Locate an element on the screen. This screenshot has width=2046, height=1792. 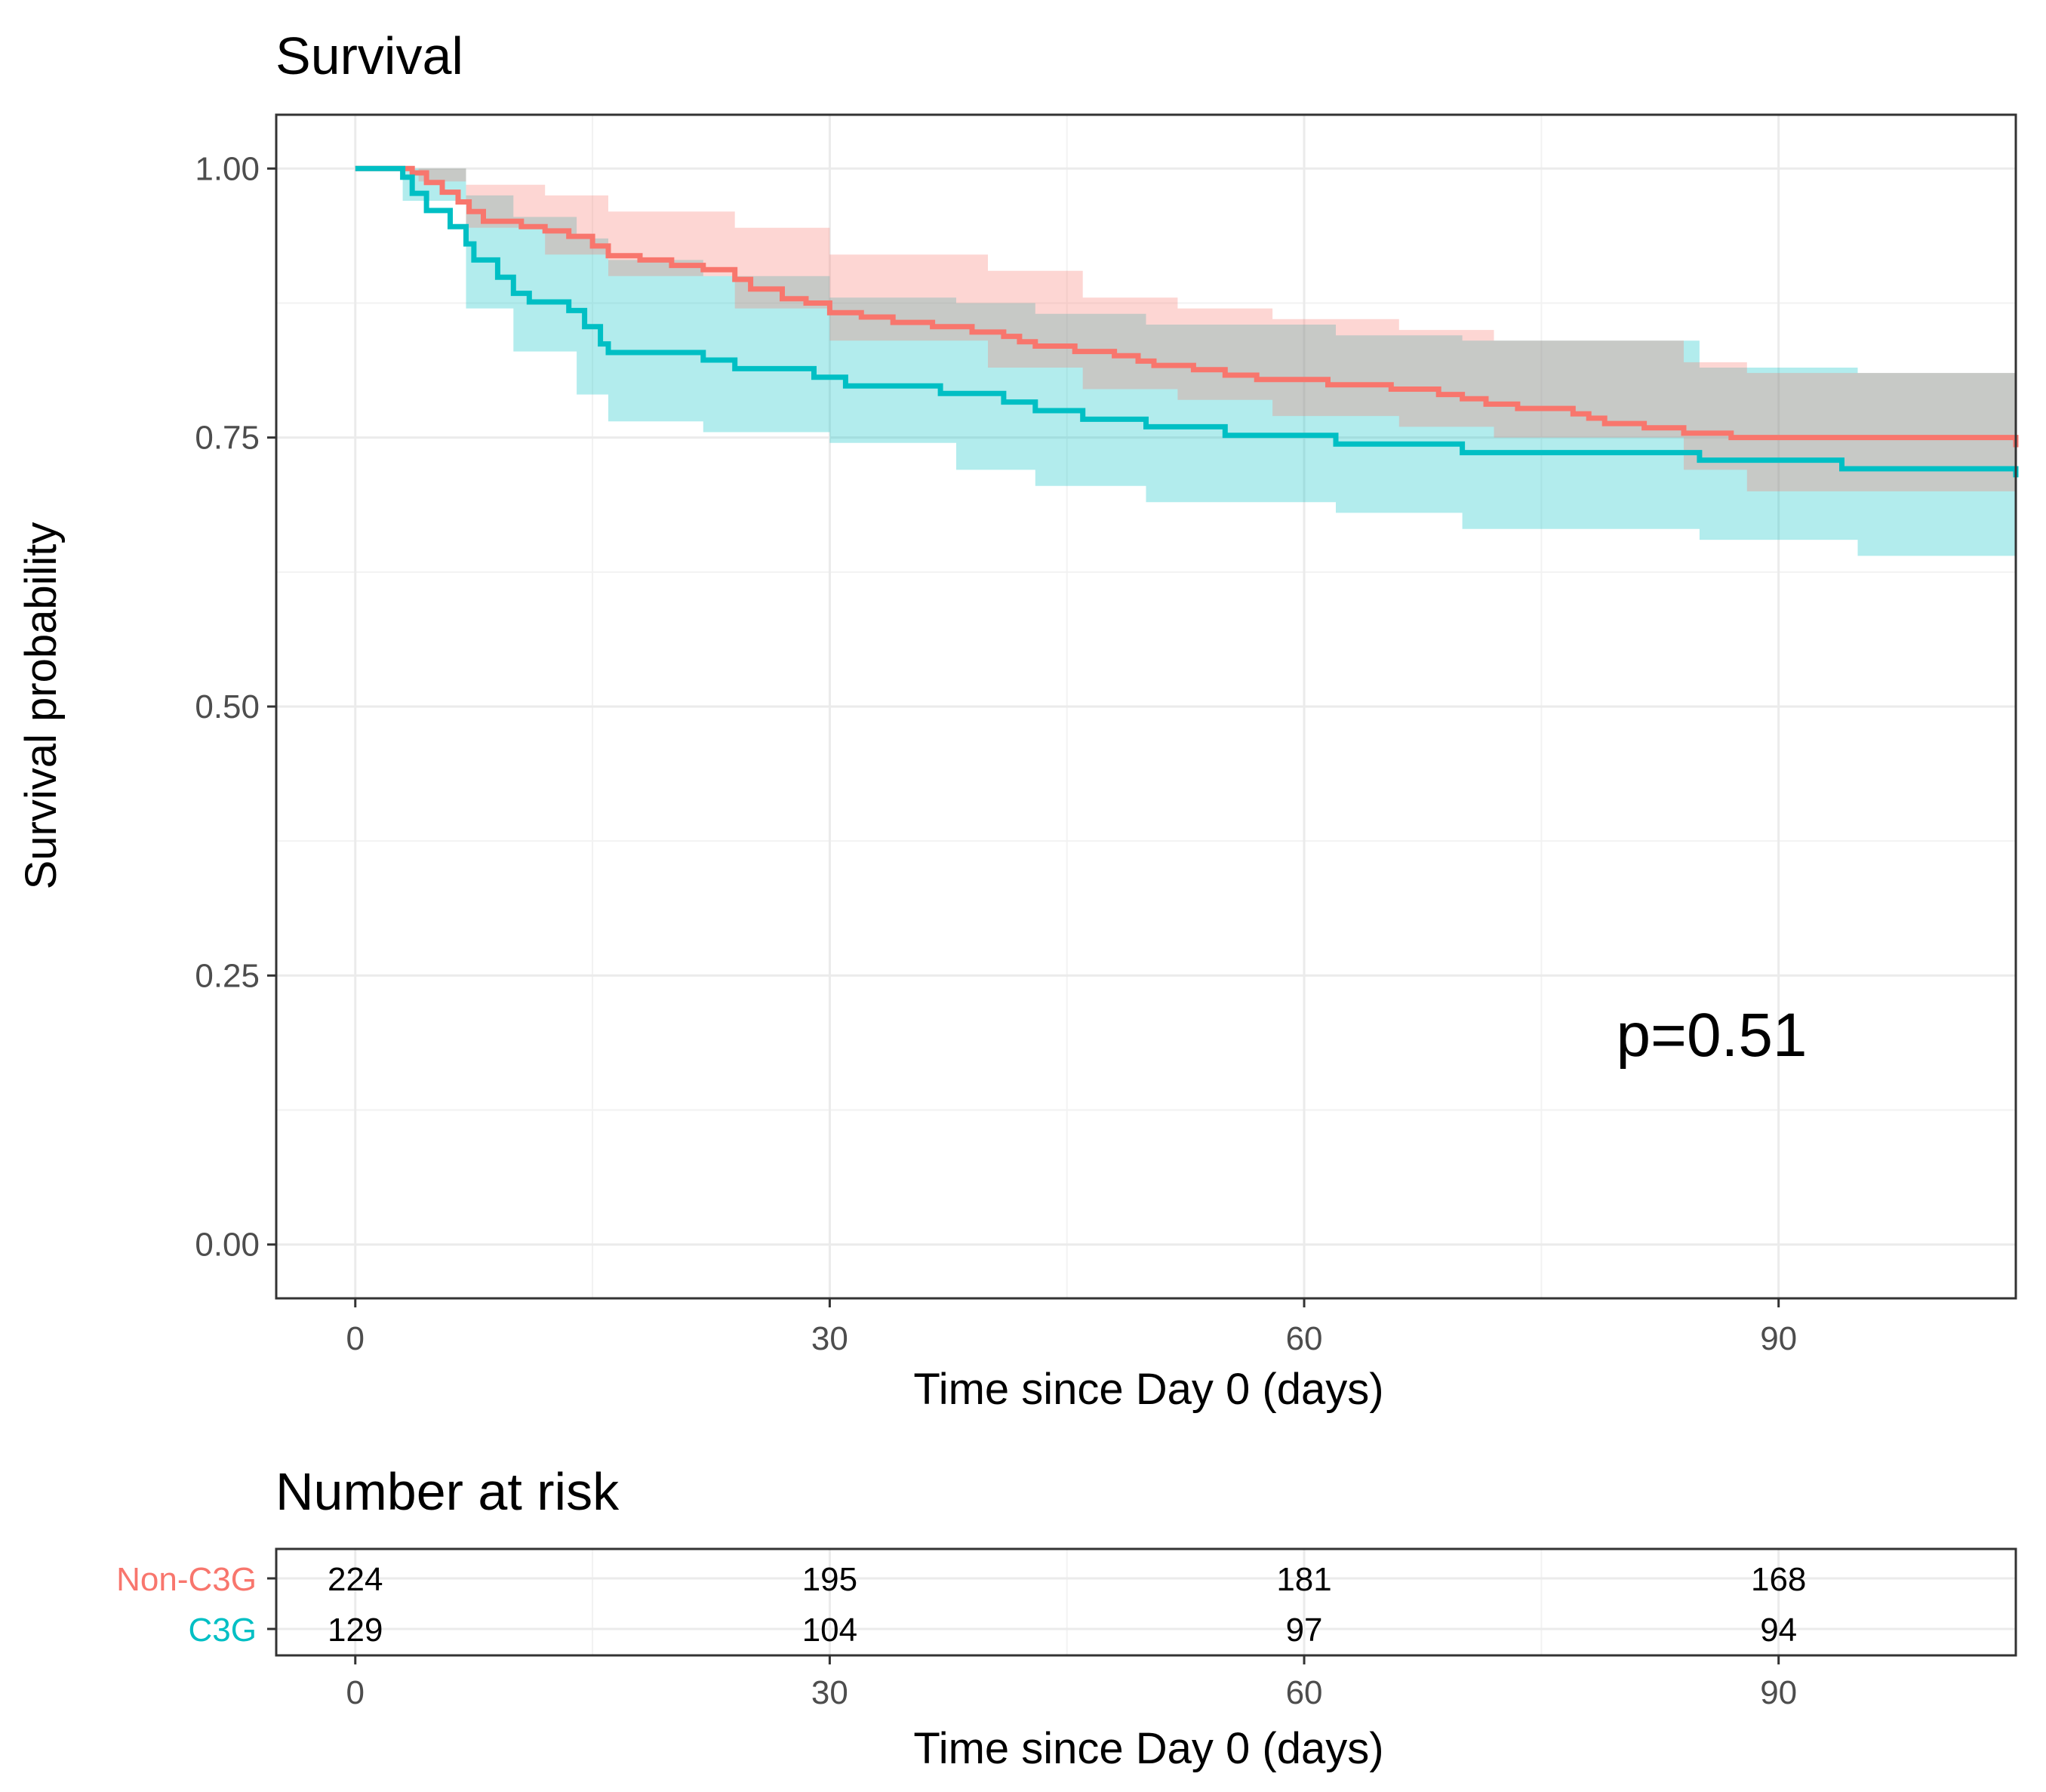
y-tick-label: 0.75 is located at coordinates (227, 439).